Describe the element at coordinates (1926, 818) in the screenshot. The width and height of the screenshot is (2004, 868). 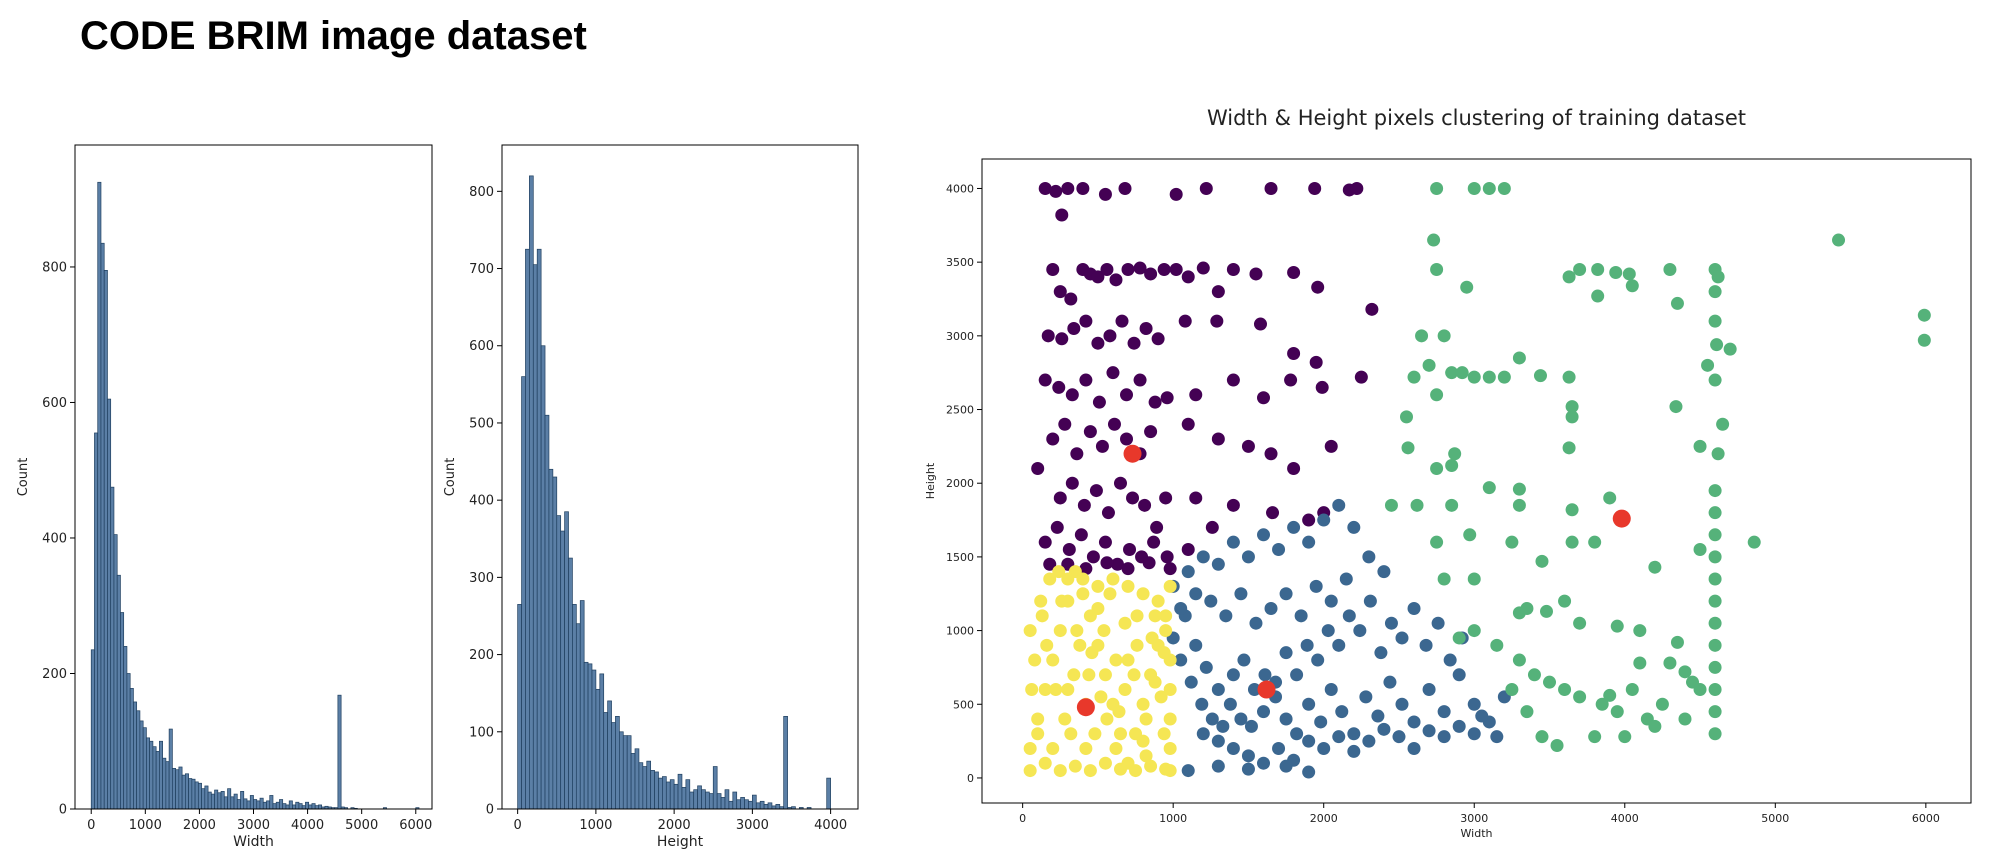
I see `x-tick-label: 6000` at that location.